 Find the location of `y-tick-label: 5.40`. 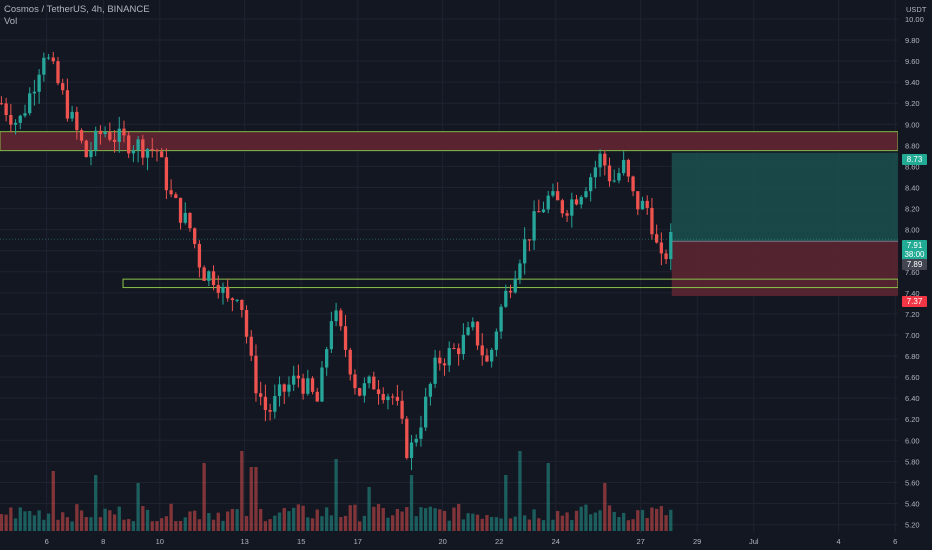

y-tick-label: 5.40 is located at coordinates (912, 504).